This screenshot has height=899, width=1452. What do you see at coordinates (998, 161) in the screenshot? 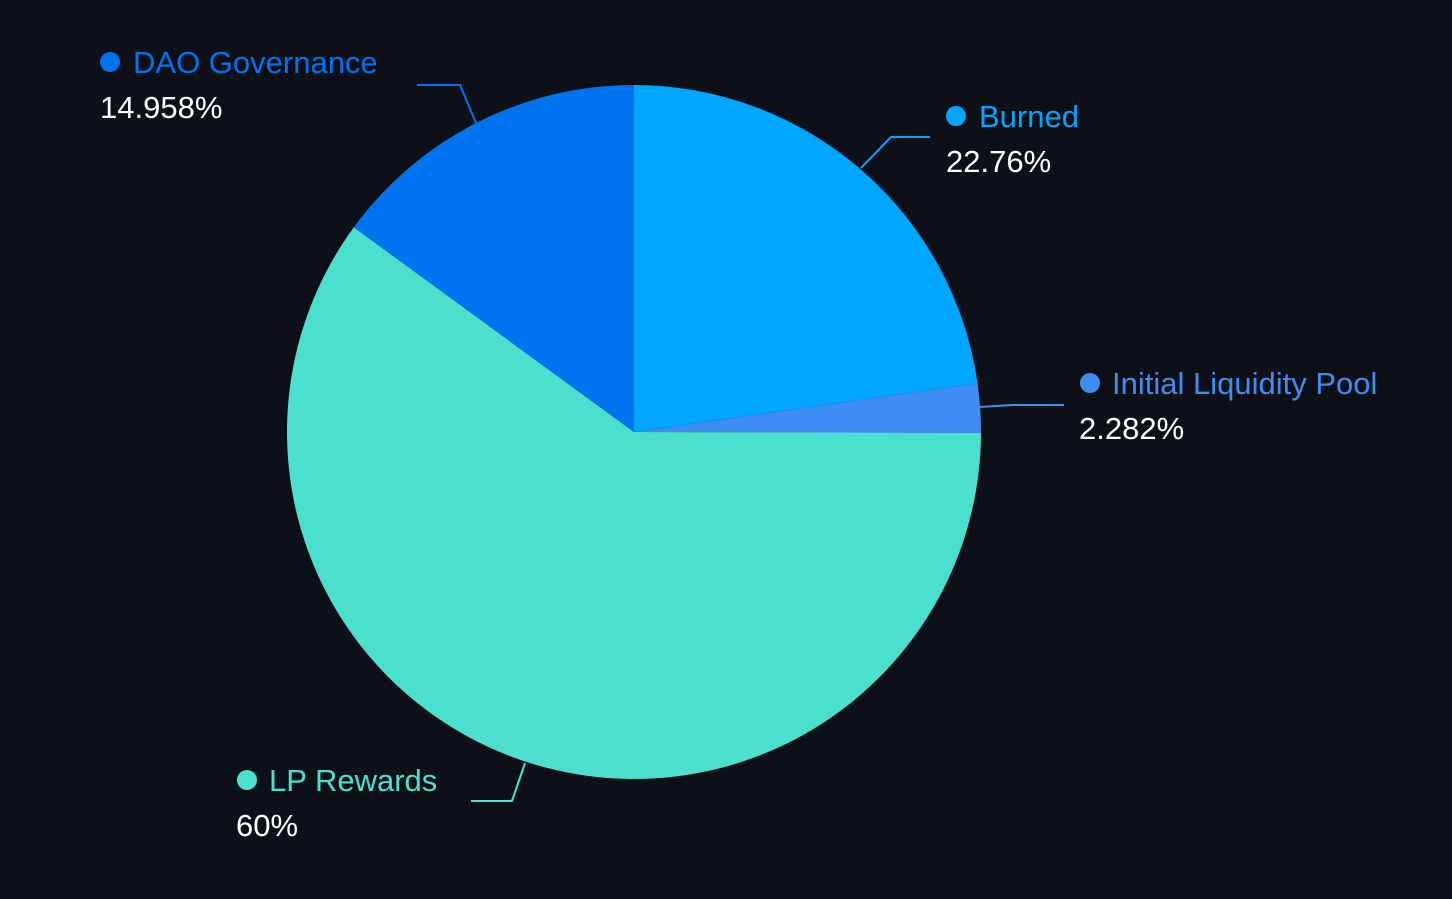
I see `slice-value-burned: 22.76%` at bounding box center [998, 161].